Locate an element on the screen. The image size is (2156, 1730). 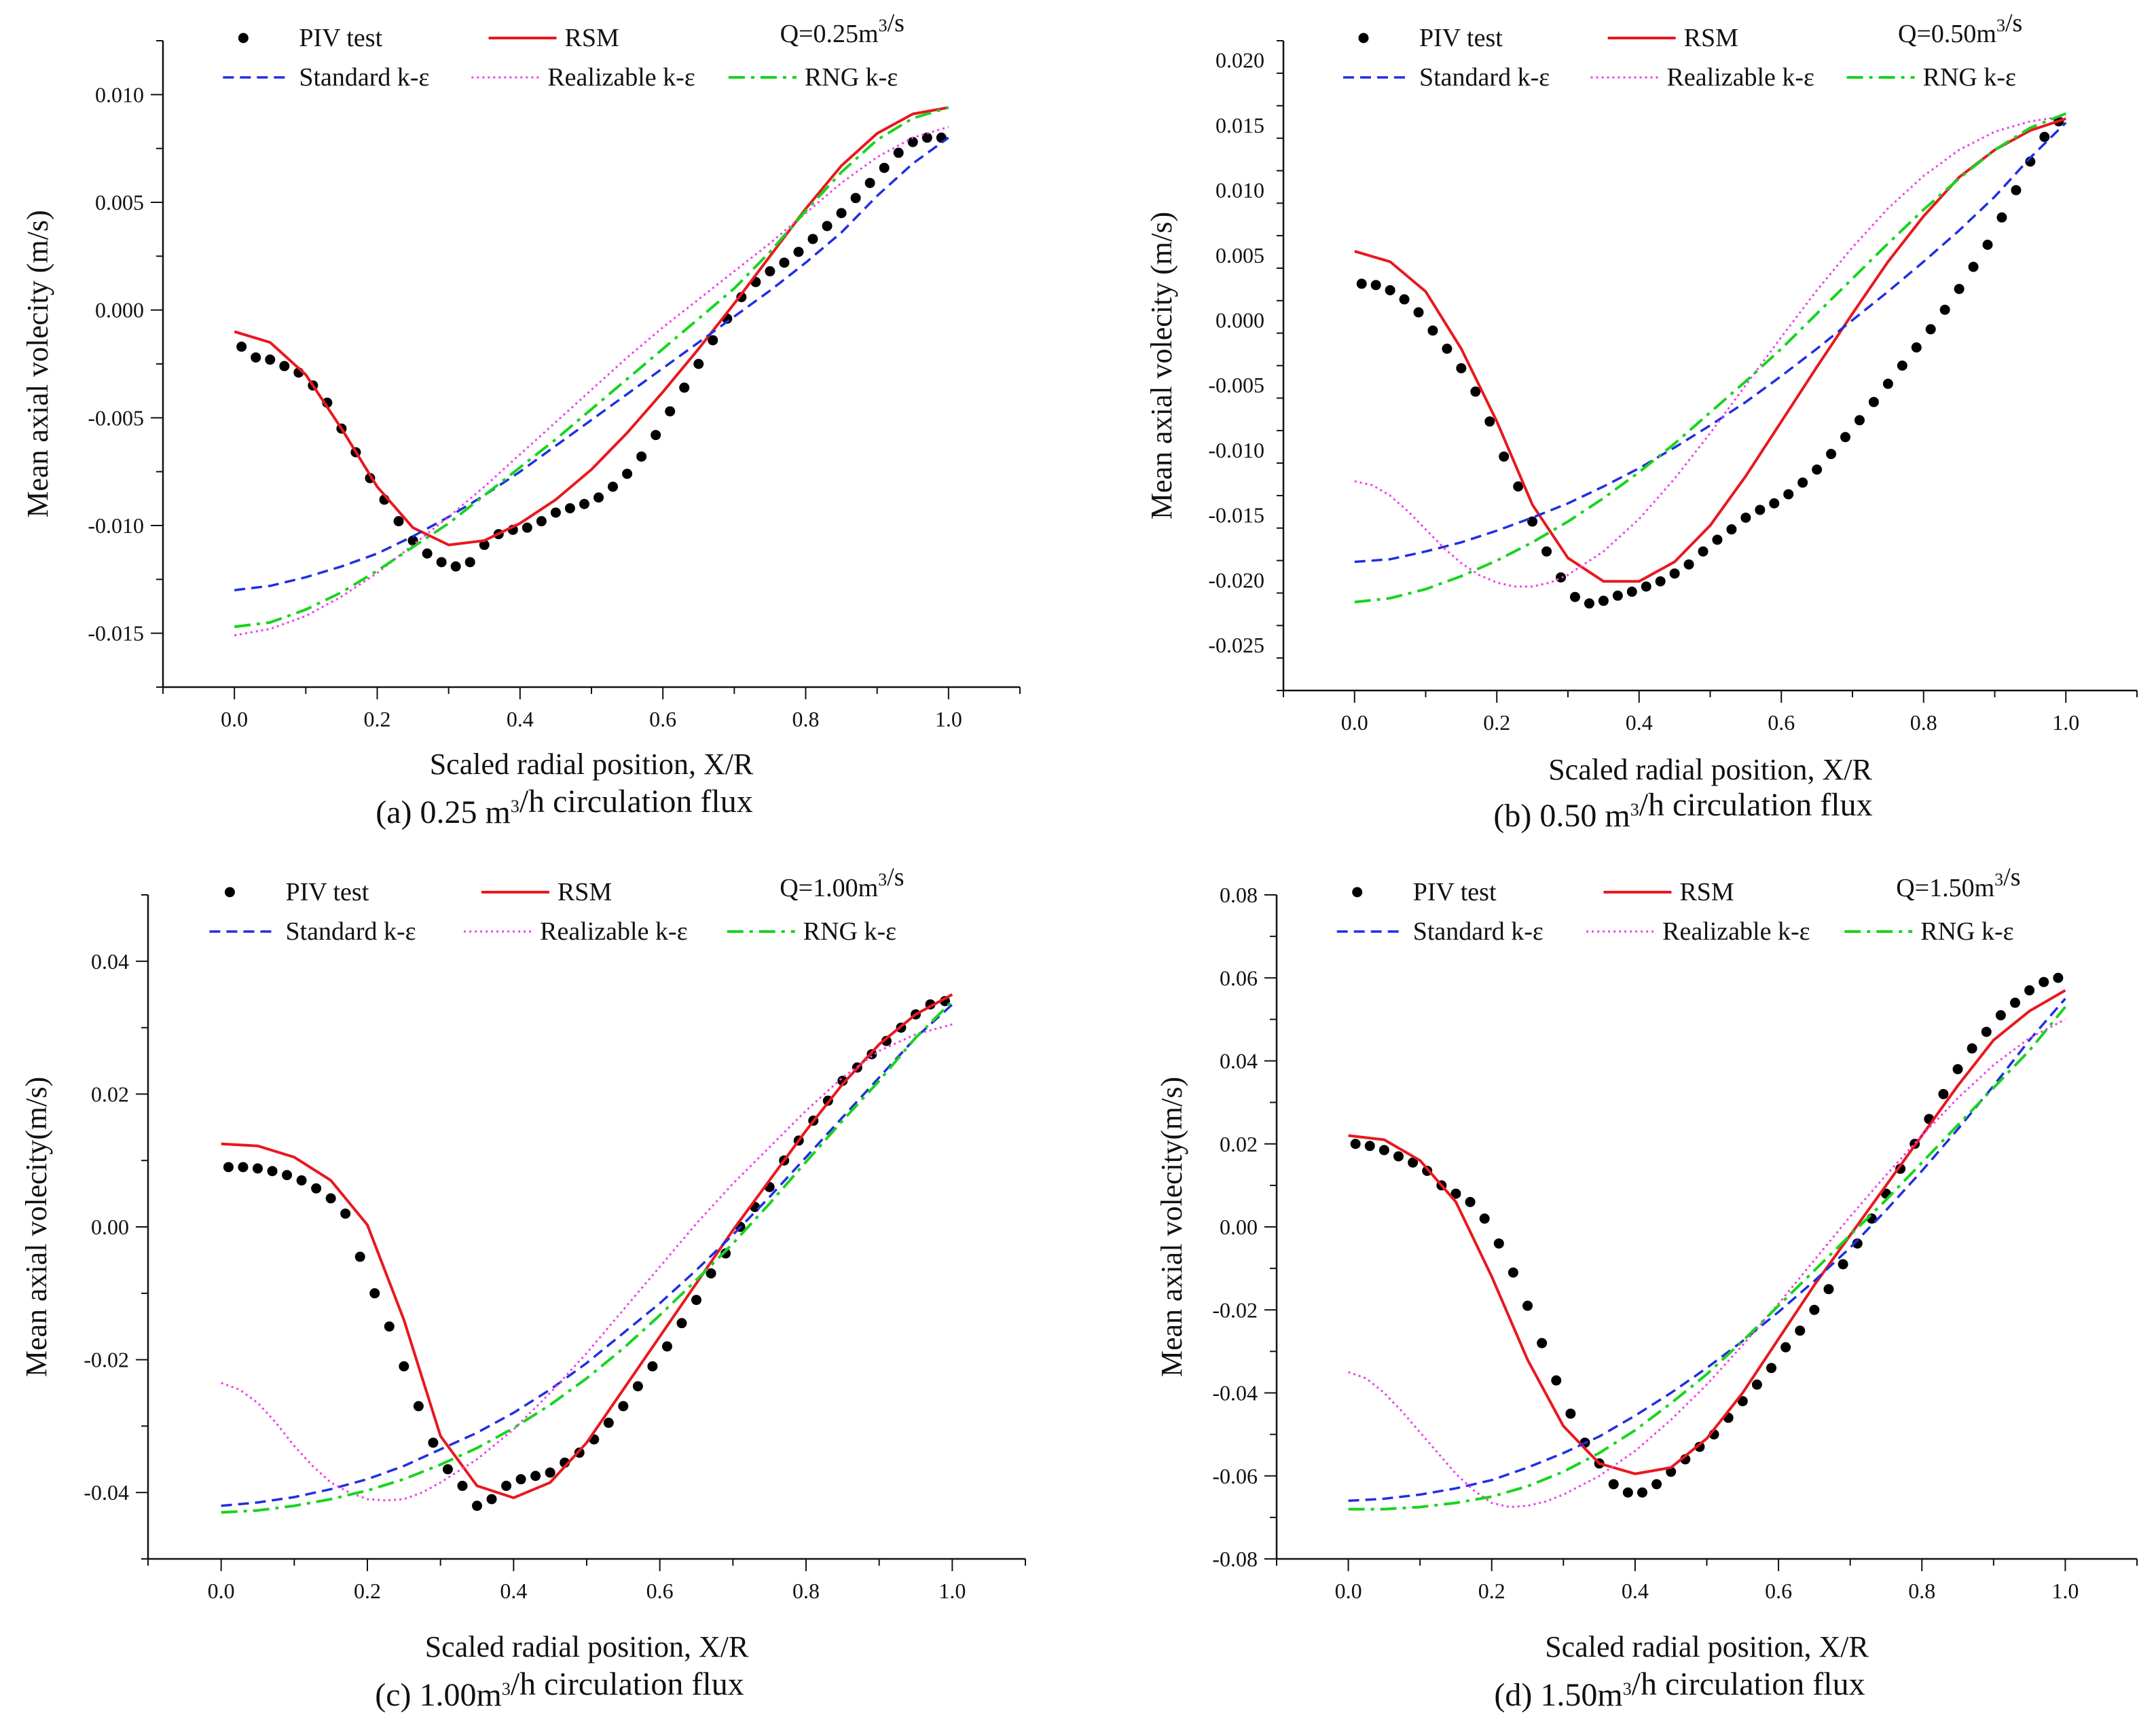
legend-label: Standard k-ε is located at coordinates (364, 77).